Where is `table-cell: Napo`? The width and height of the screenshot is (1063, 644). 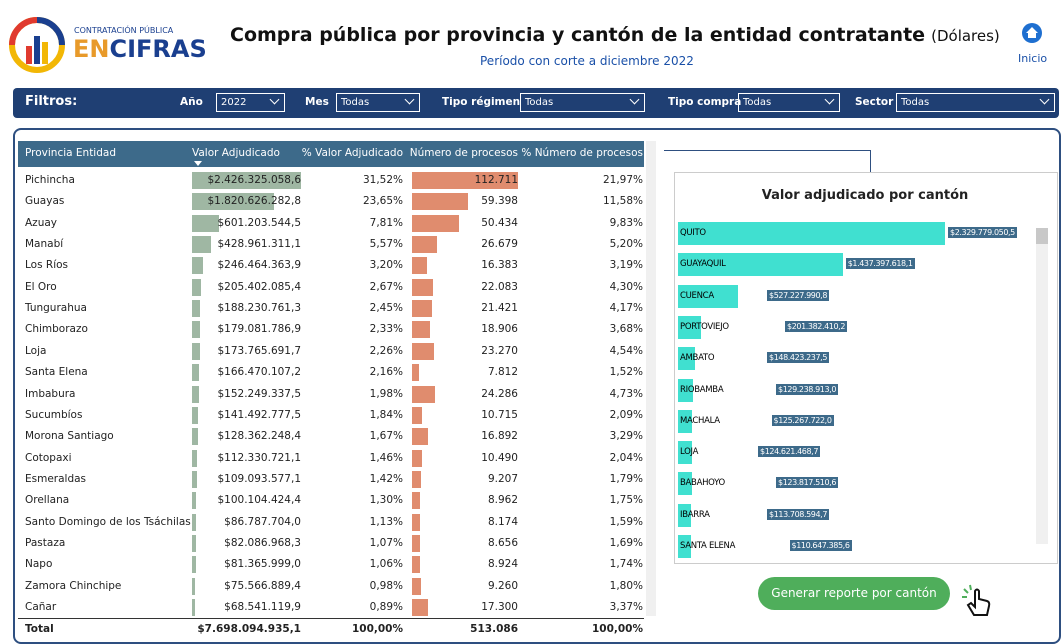 table-cell: Napo is located at coordinates (39, 564).